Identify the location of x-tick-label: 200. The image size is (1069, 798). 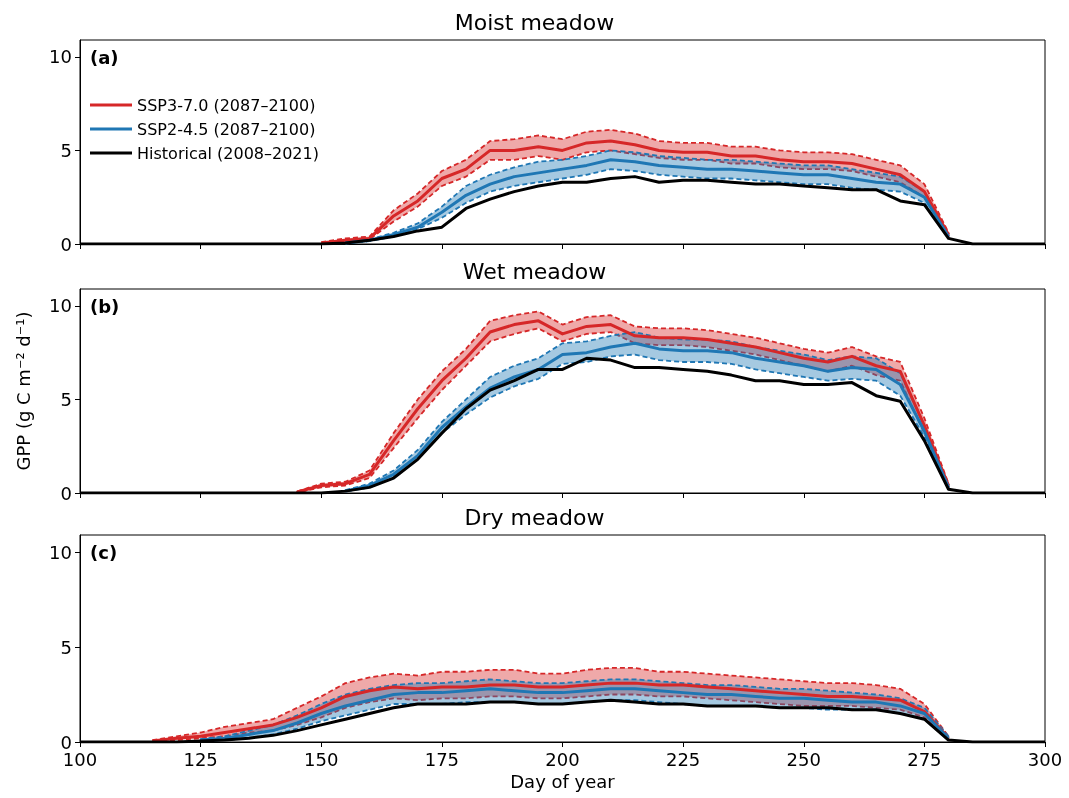
(562, 759).